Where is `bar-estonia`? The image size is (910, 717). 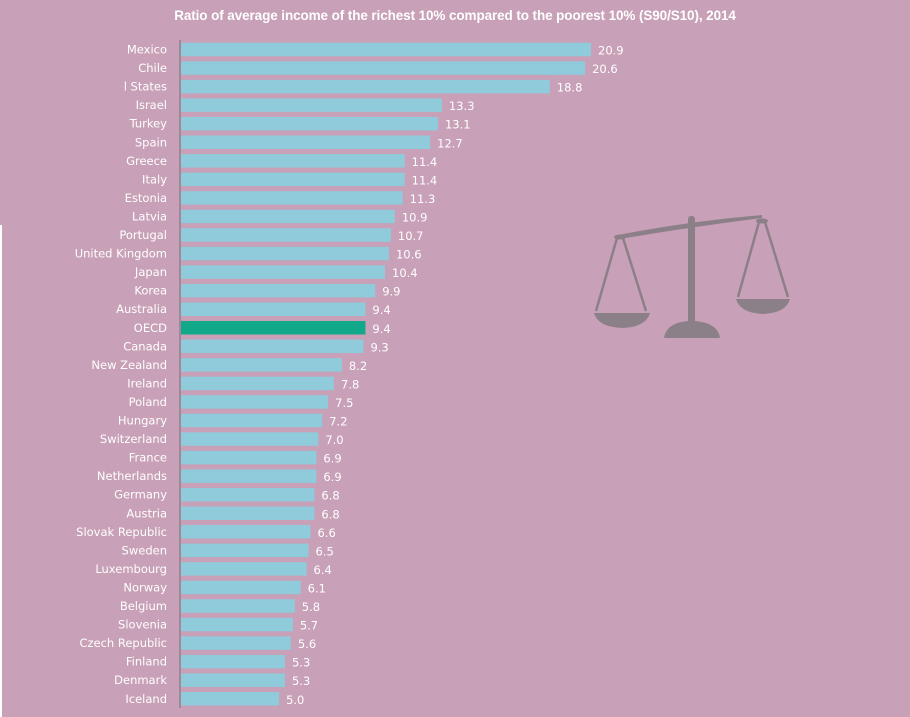 bar-estonia is located at coordinates (292, 198).